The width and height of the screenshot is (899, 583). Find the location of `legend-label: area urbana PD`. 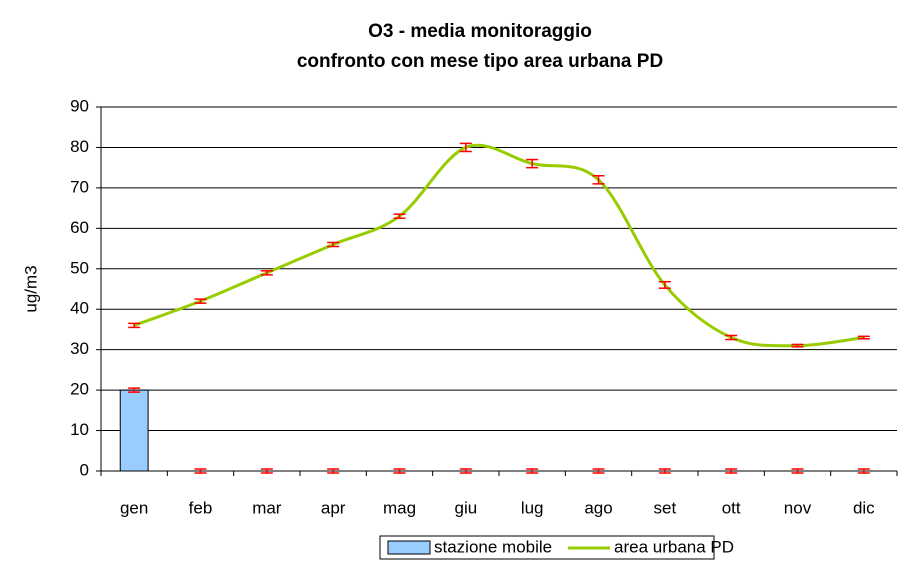

legend-label: area urbana PD is located at coordinates (674, 546).